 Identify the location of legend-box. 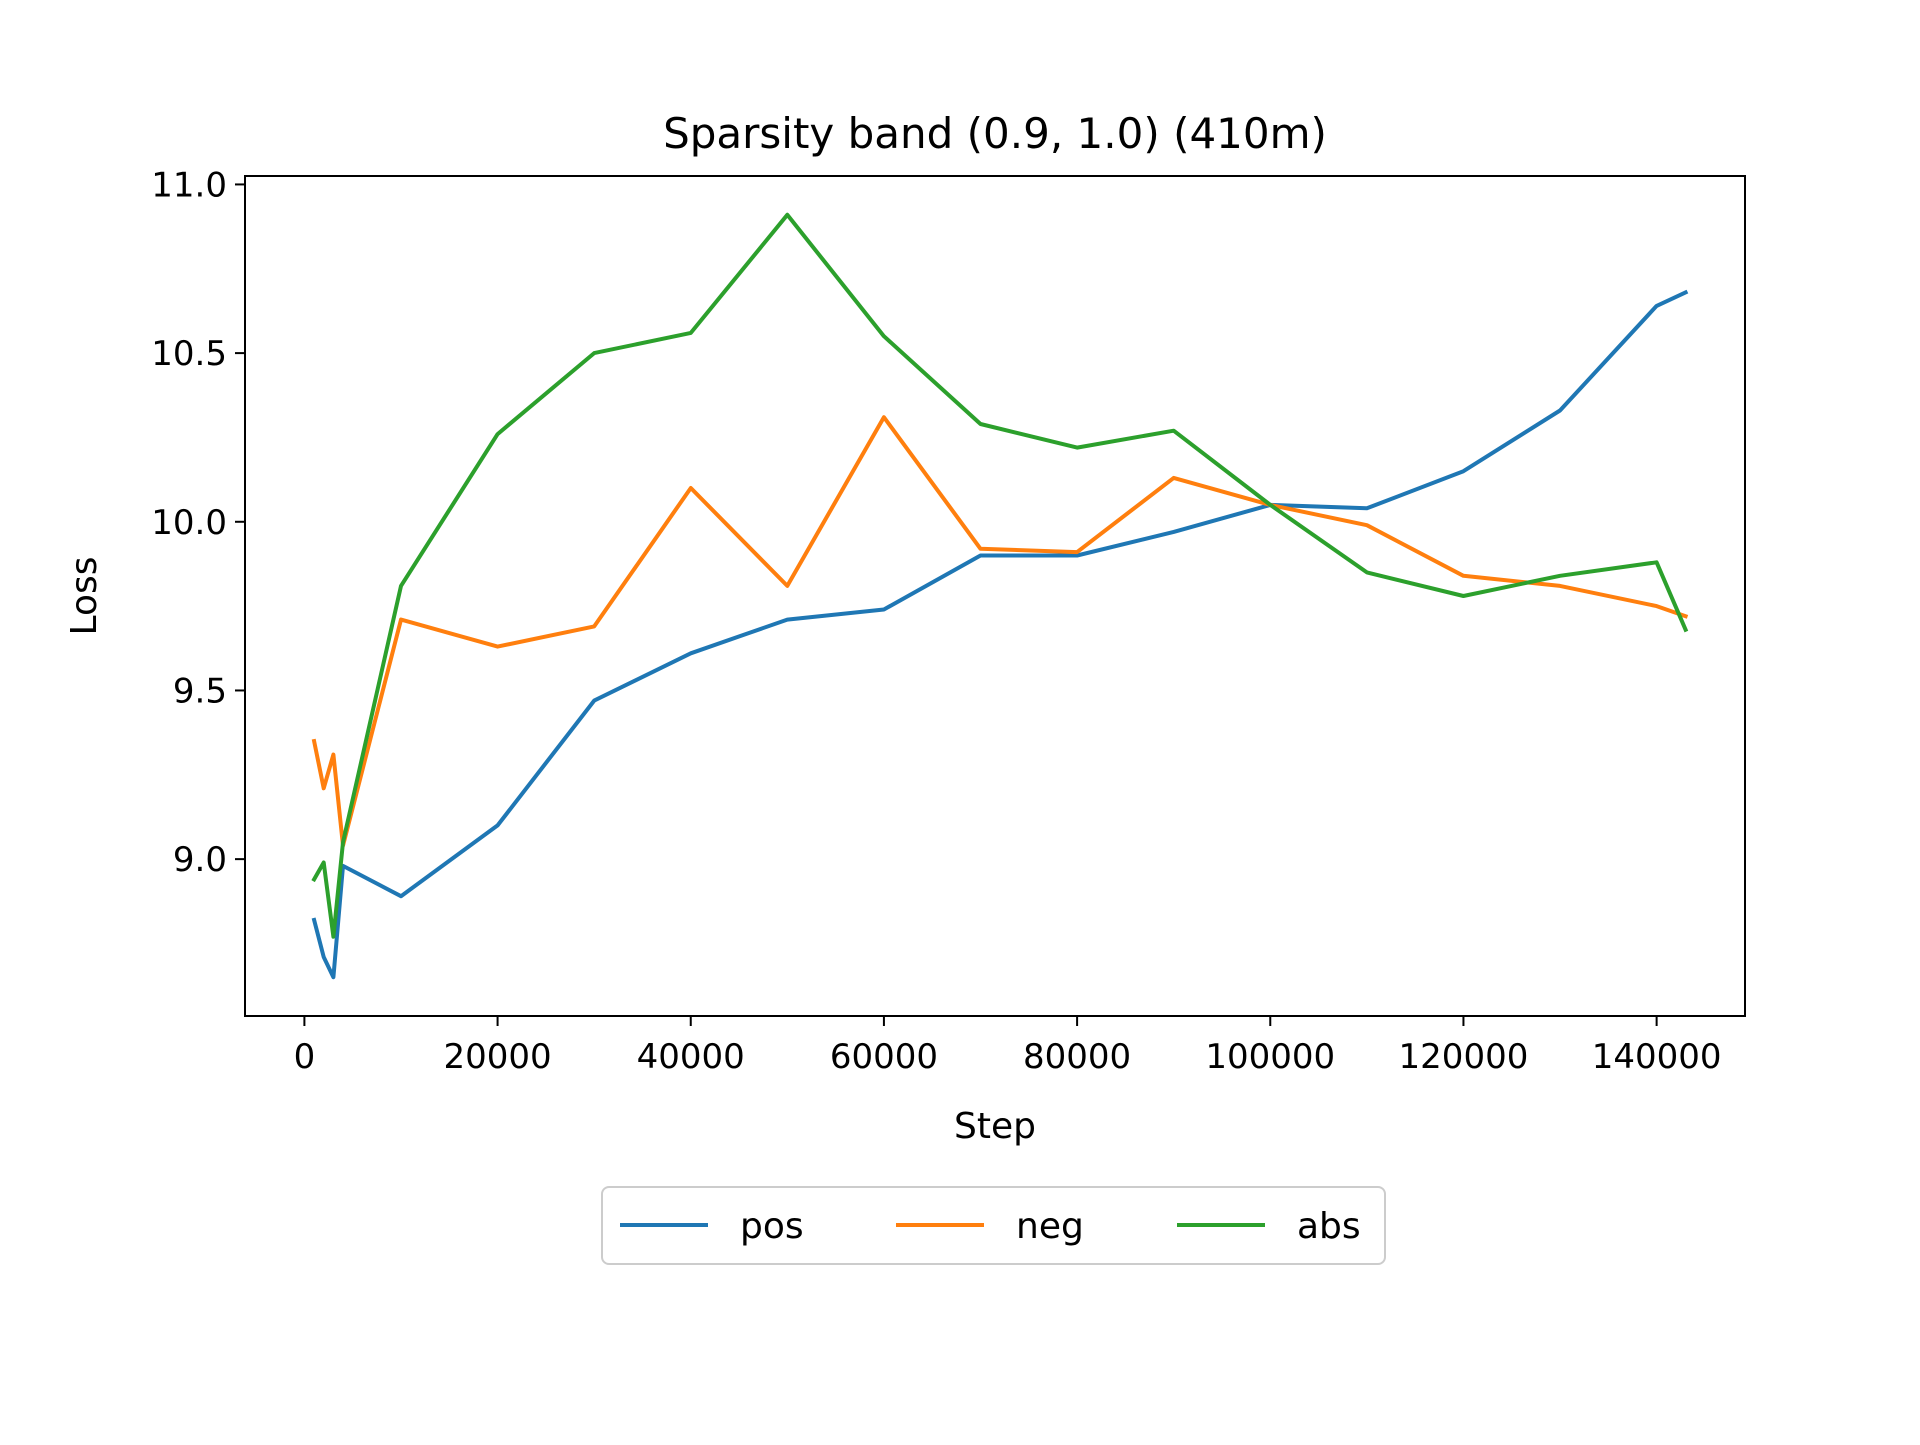
(993, 1225).